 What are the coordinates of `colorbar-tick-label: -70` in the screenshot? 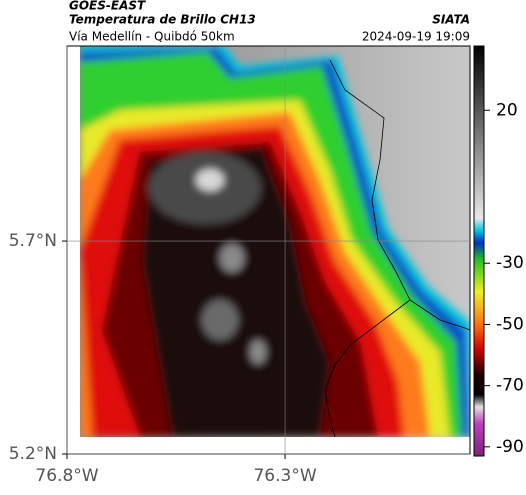 It's located at (510, 386).